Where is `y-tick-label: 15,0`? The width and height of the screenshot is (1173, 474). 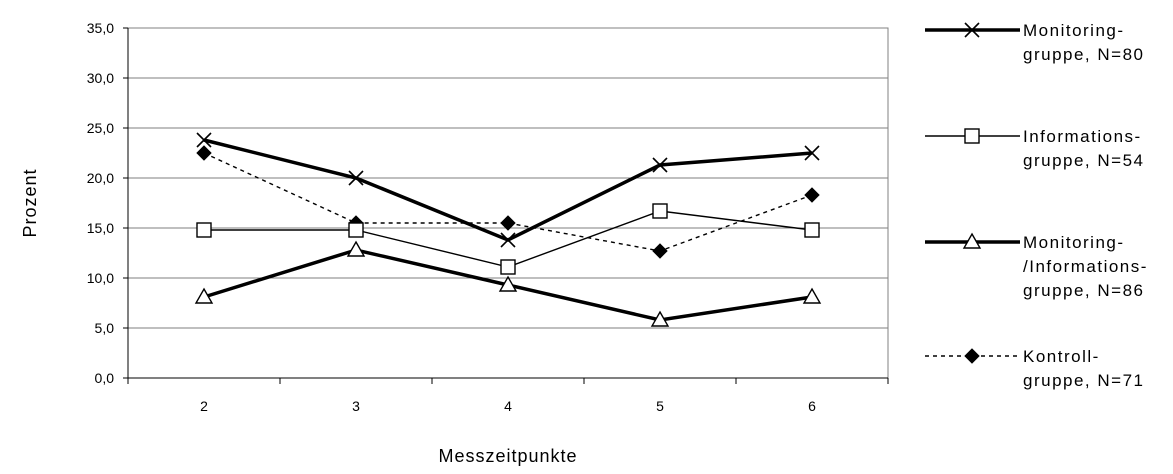 y-tick-label: 15,0 is located at coordinates (100, 228).